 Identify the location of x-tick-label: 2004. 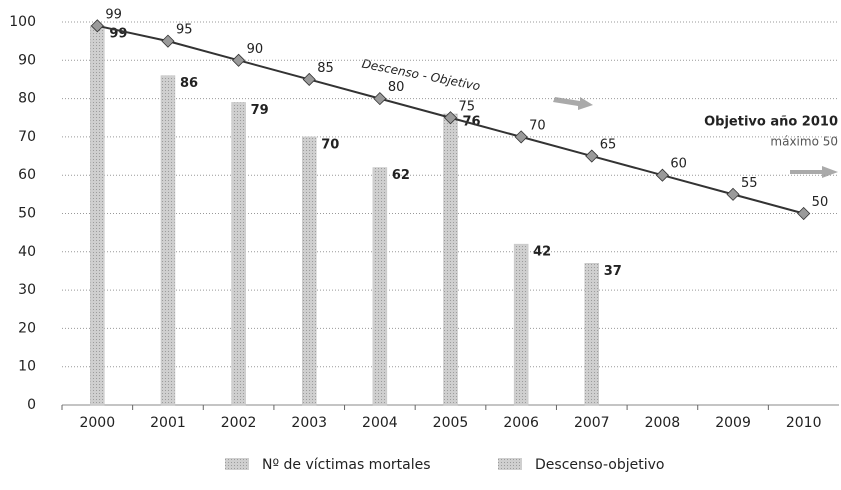
(380, 423).